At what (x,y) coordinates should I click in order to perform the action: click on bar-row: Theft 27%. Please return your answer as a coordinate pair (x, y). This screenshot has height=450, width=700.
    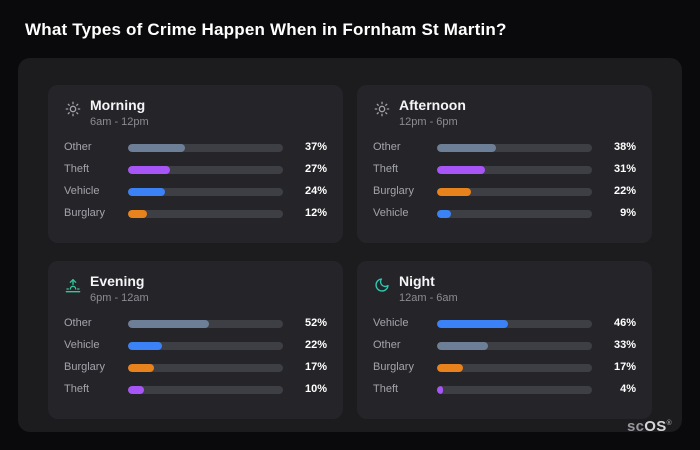
    Looking at the image, I should click on (195, 169).